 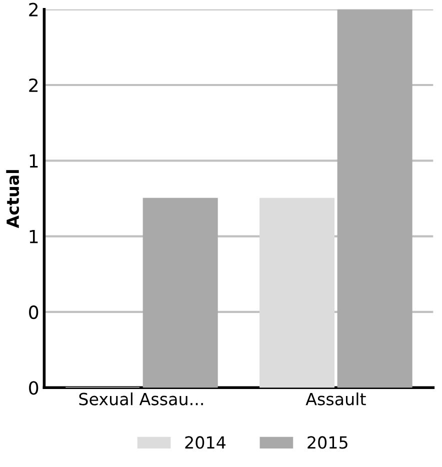 I want to click on legend-label: 2014, so click(x=205, y=442).